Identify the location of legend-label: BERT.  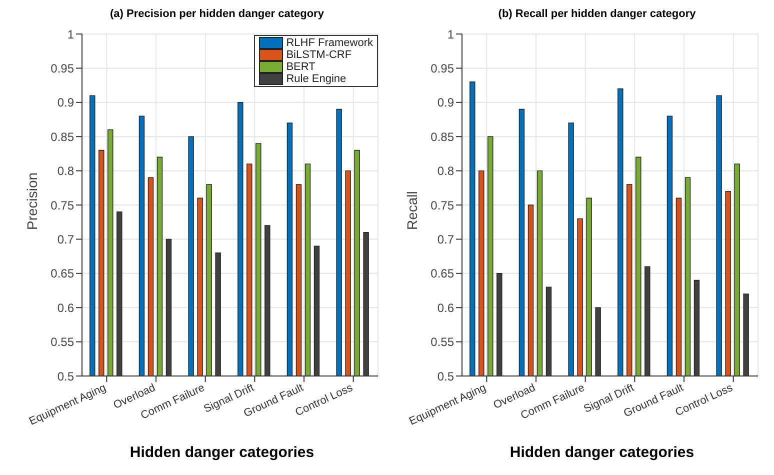
(301, 67).